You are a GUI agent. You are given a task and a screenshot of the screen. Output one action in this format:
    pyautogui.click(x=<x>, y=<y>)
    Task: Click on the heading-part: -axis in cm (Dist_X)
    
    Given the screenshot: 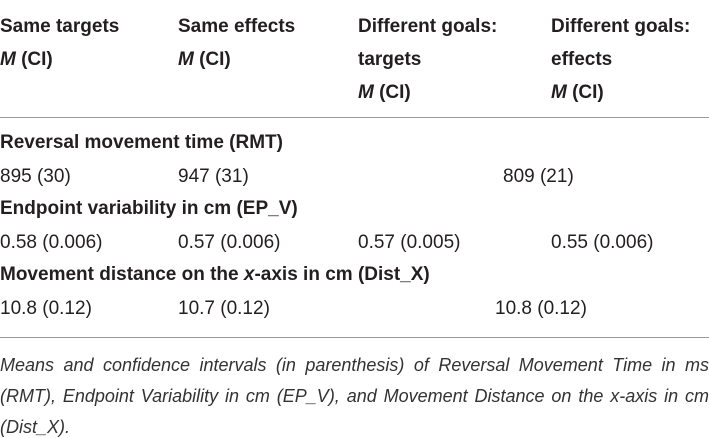 What is the action you would take?
    pyautogui.click(x=342, y=274)
    